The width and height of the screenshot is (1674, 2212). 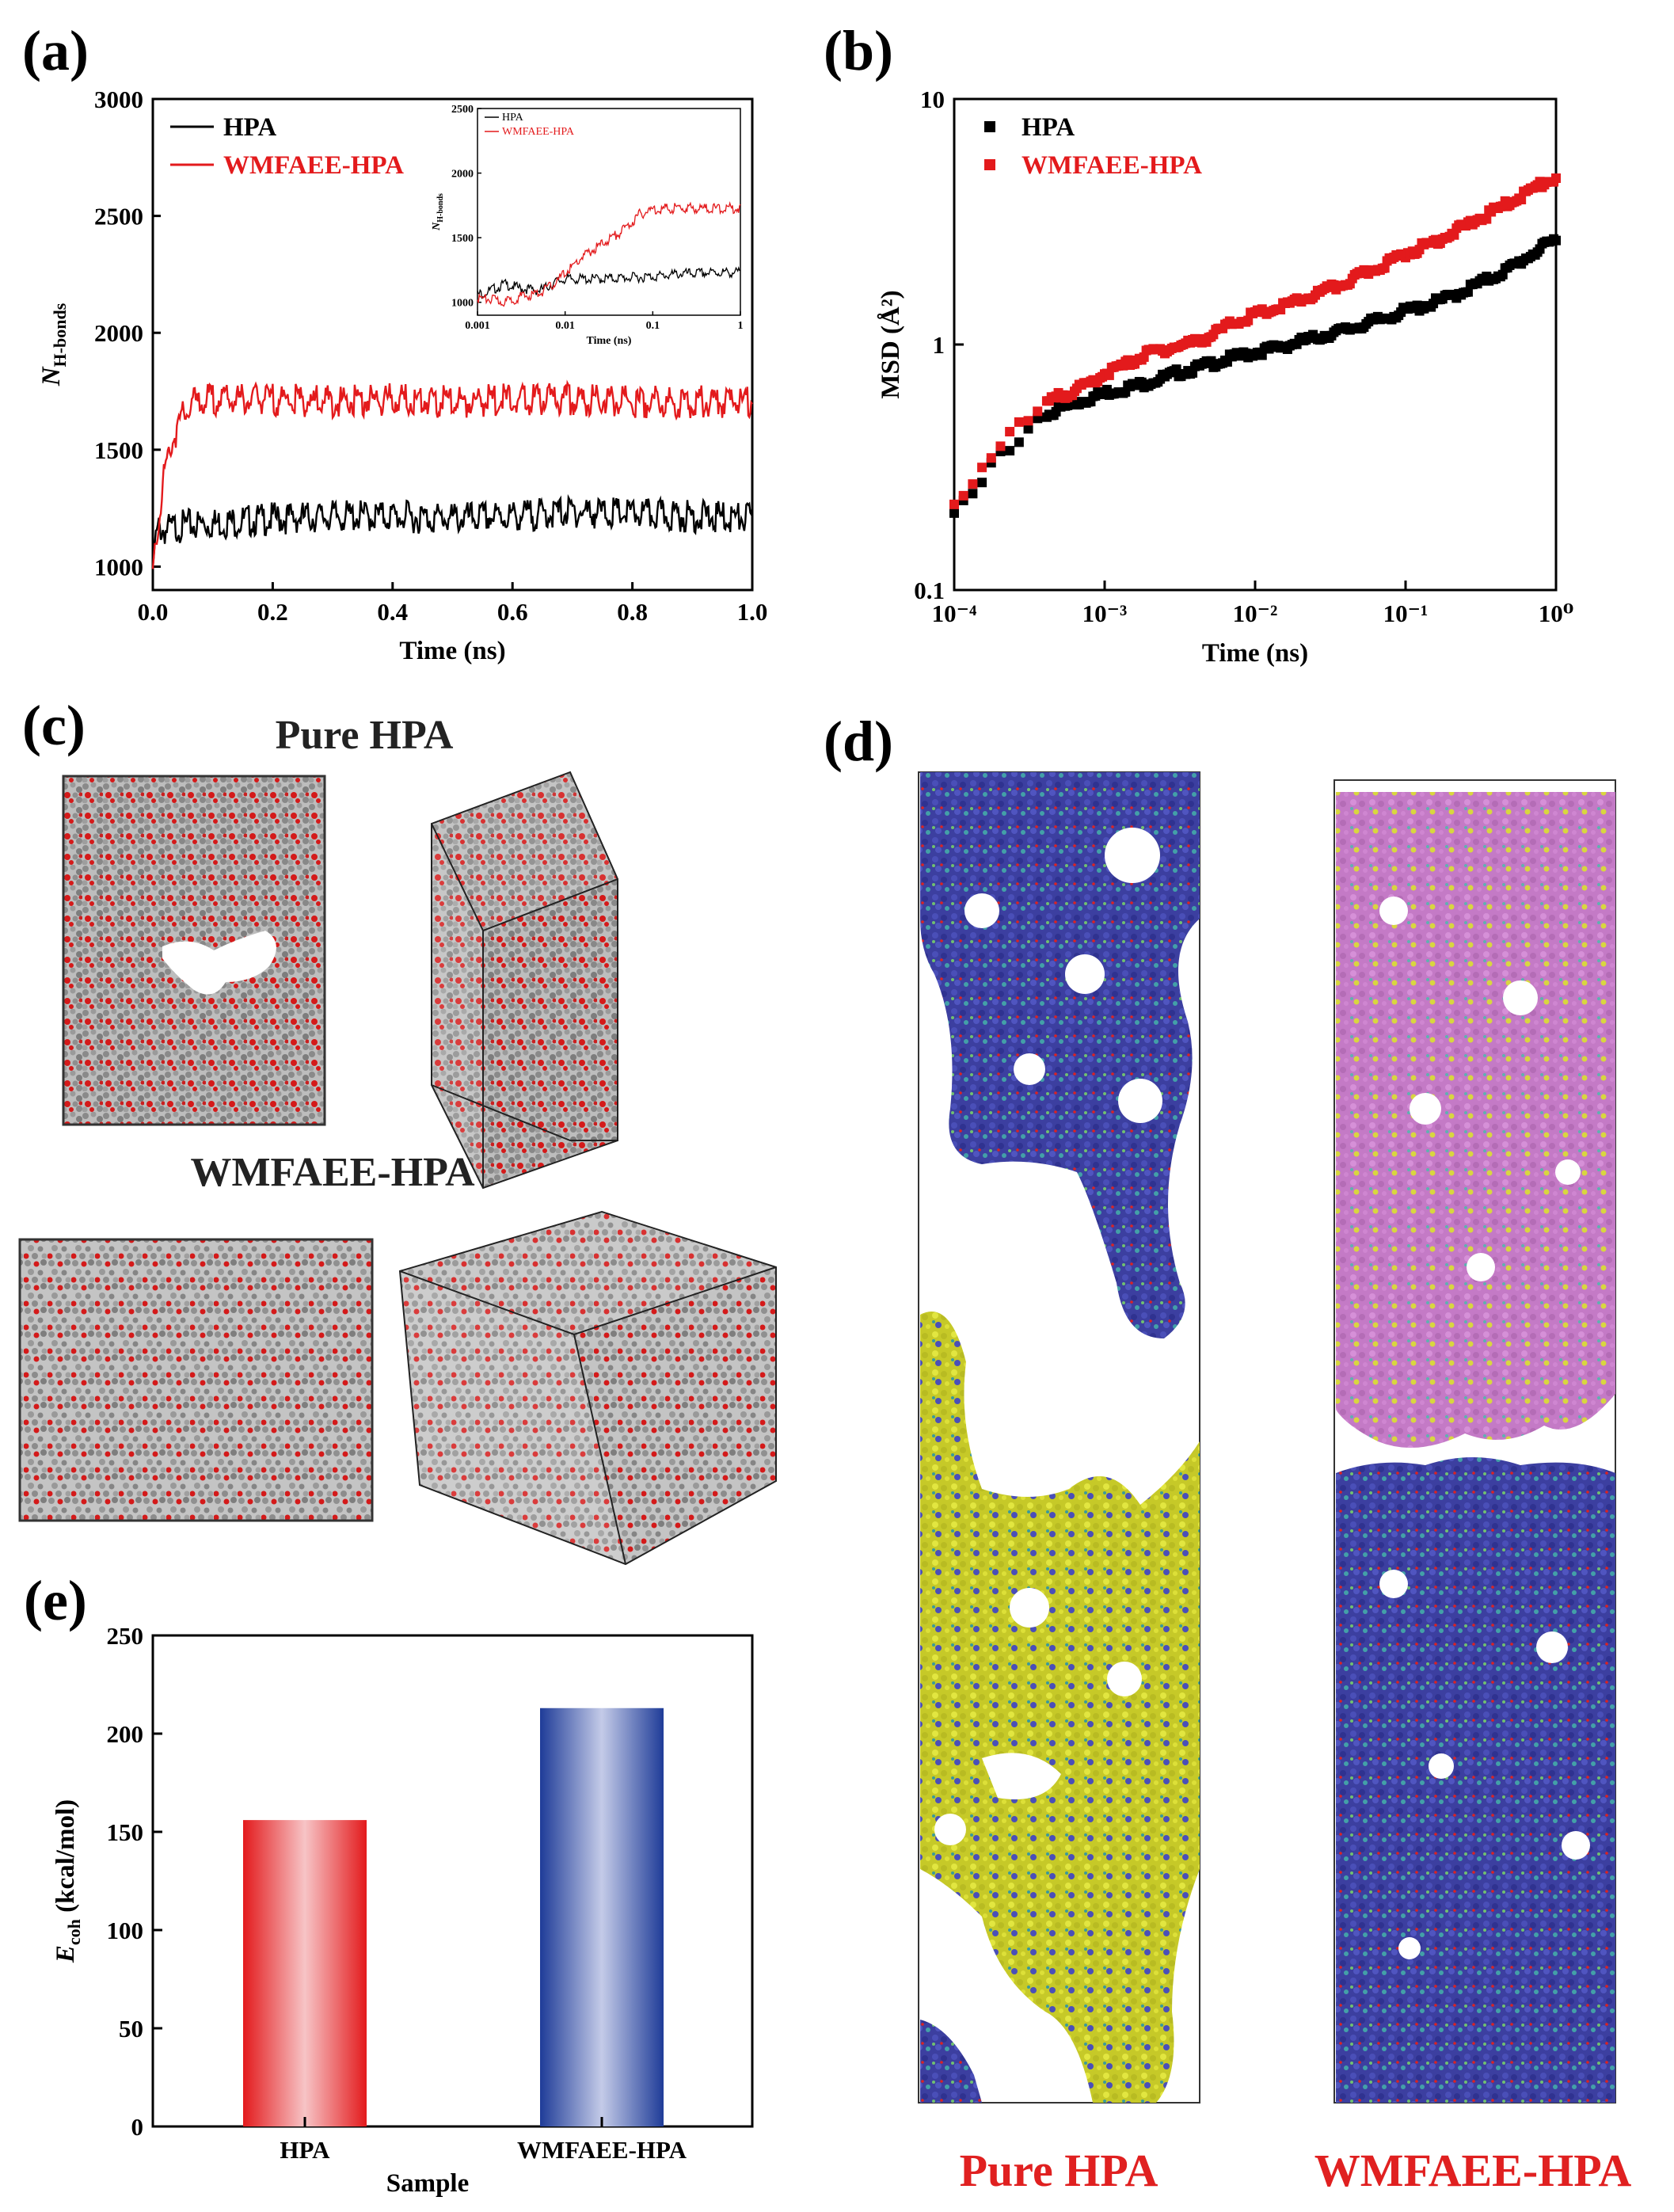 What do you see at coordinates (305, 1973) in the screenshot?
I see `bar-hpa` at bounding box center [305, 1973].